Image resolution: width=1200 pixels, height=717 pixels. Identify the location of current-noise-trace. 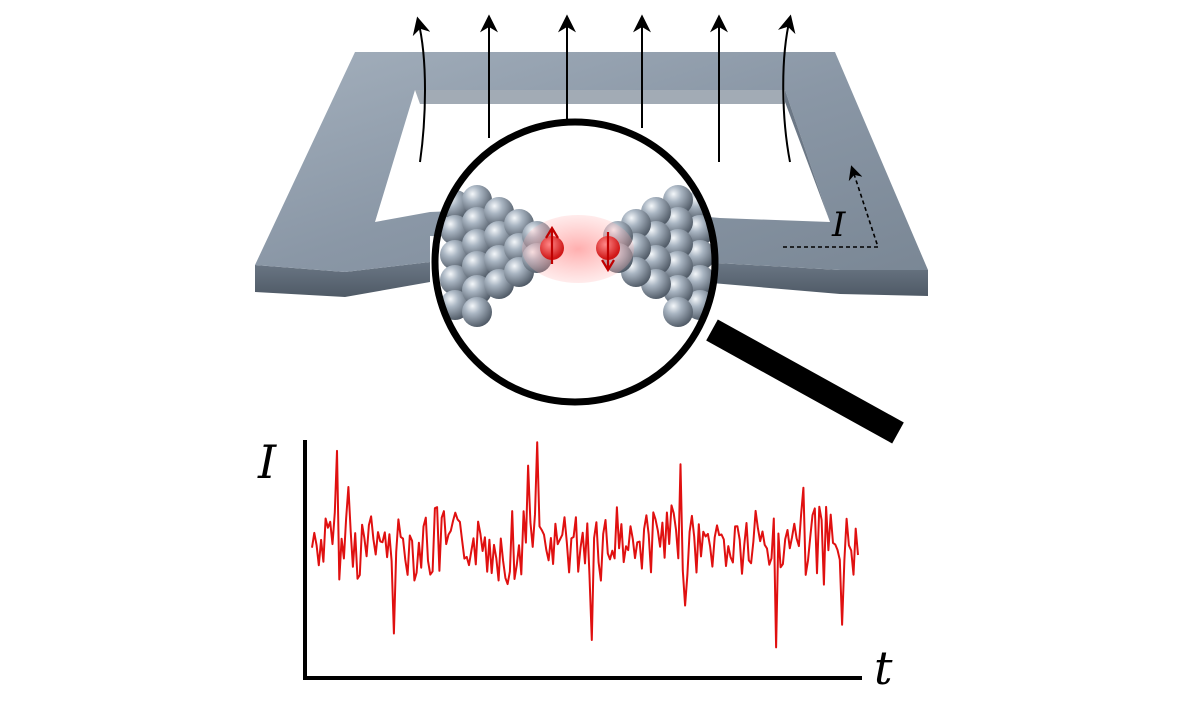
(585, 545).